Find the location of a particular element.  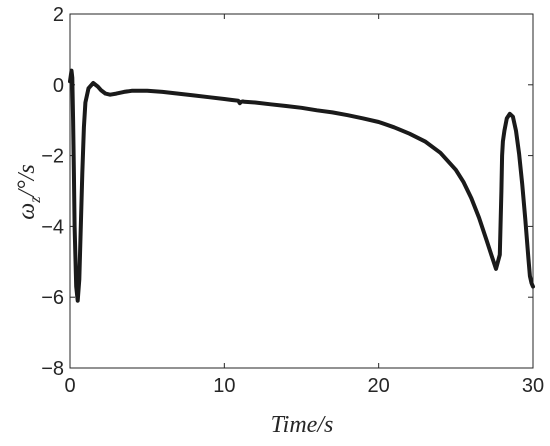

x-tick-label: 30 is located at coordinates (533, 386).